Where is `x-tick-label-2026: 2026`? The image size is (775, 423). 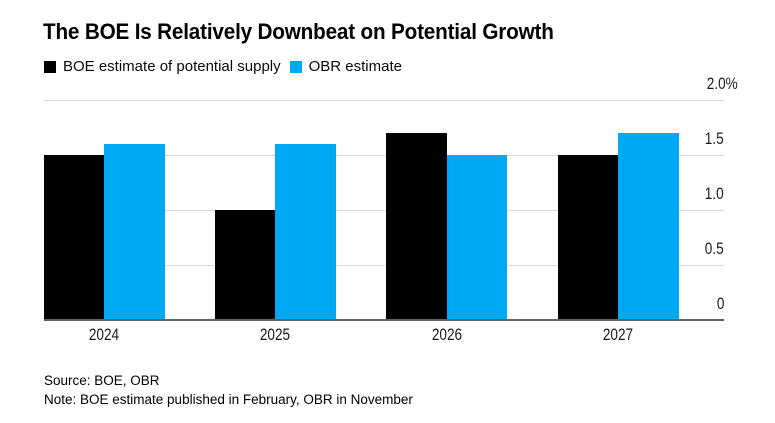 x-tick-label-2026: 2026 is located at coordinates (446, 334).